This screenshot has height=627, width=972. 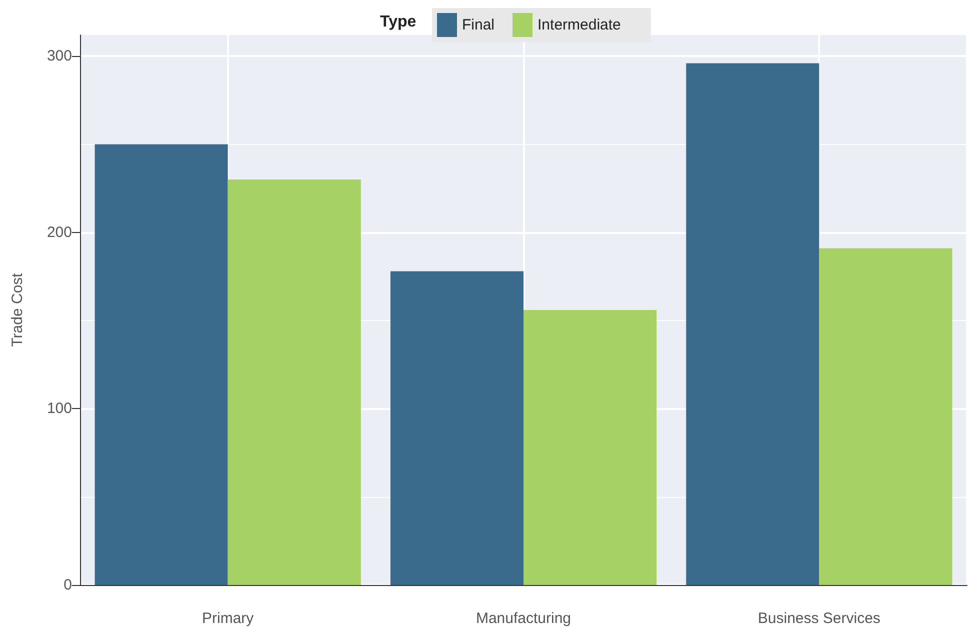 What do you see at coordinates (478, 25) in the screenshot?
I see `legend-label: Final` at bounding box center [478, 25].